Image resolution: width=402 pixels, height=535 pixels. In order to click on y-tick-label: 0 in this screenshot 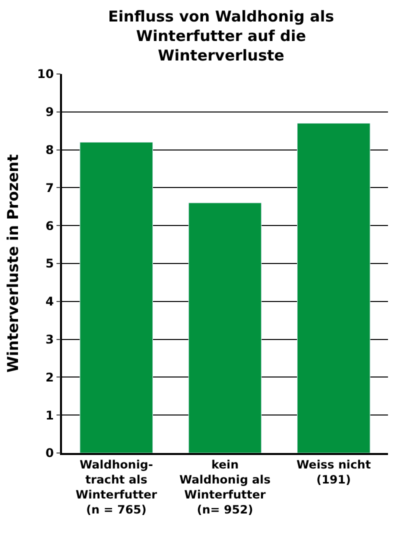, I will do `click(49, 453)`.